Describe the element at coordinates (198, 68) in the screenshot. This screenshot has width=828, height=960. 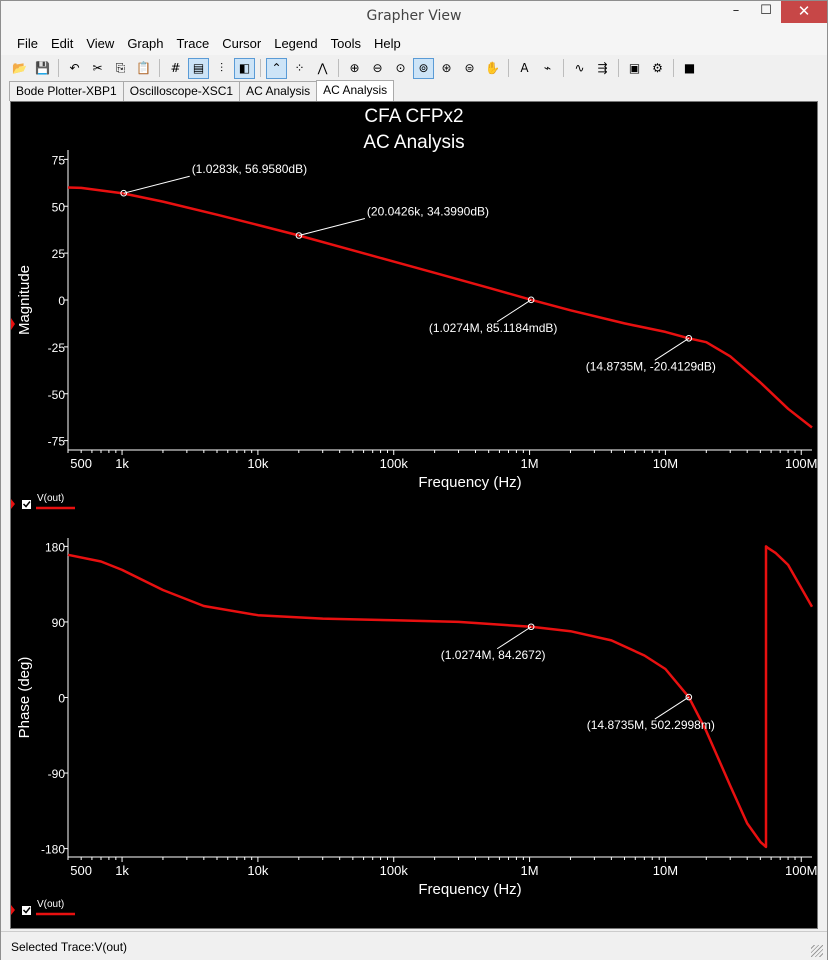
I see `legend-icon: ▤` at that location.